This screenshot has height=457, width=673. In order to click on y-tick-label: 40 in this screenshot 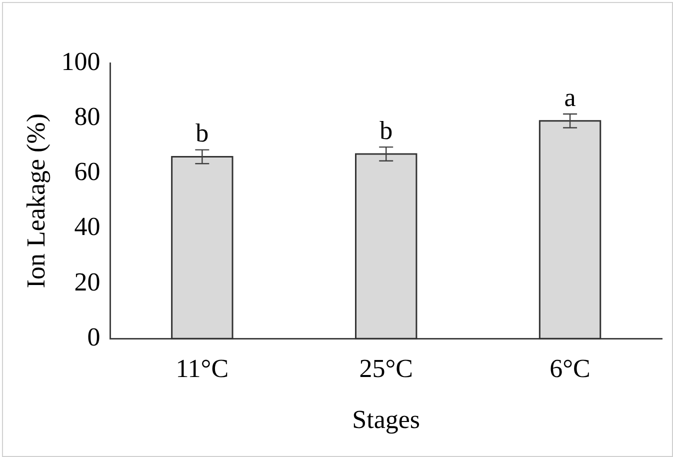, I will do `click(87, 227)`.